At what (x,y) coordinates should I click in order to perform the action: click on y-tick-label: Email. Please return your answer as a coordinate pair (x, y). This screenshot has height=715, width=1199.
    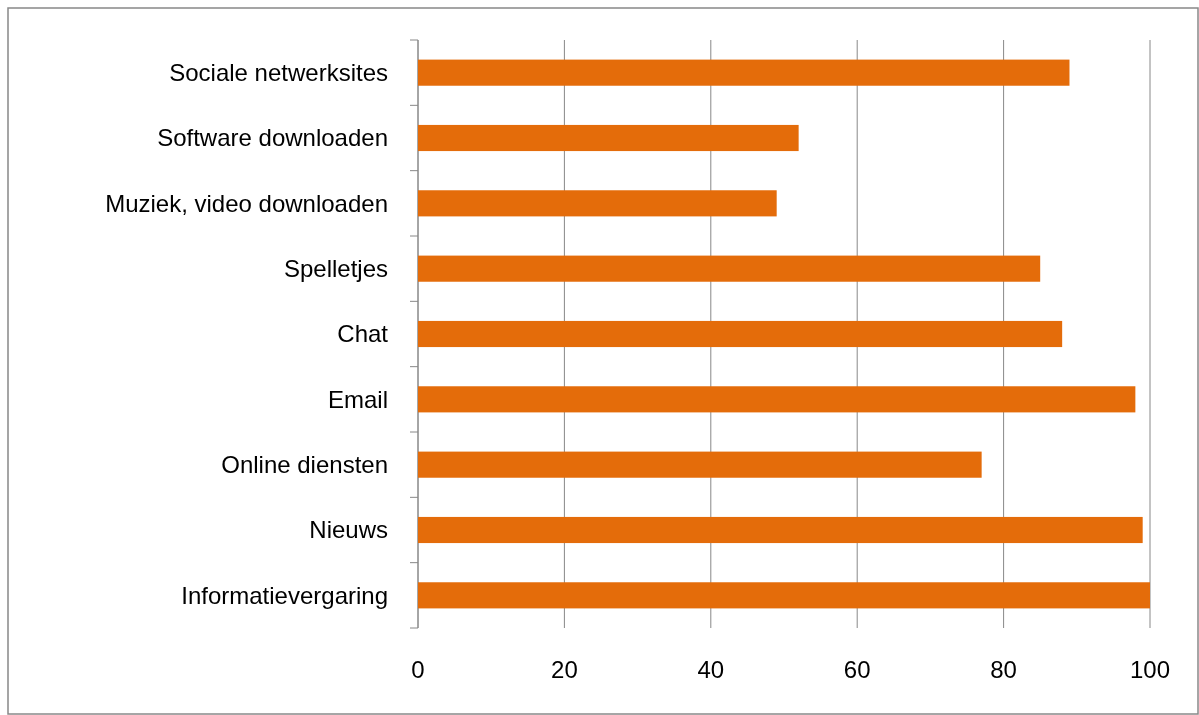
    Looking at the image, I should click on (357, 399).